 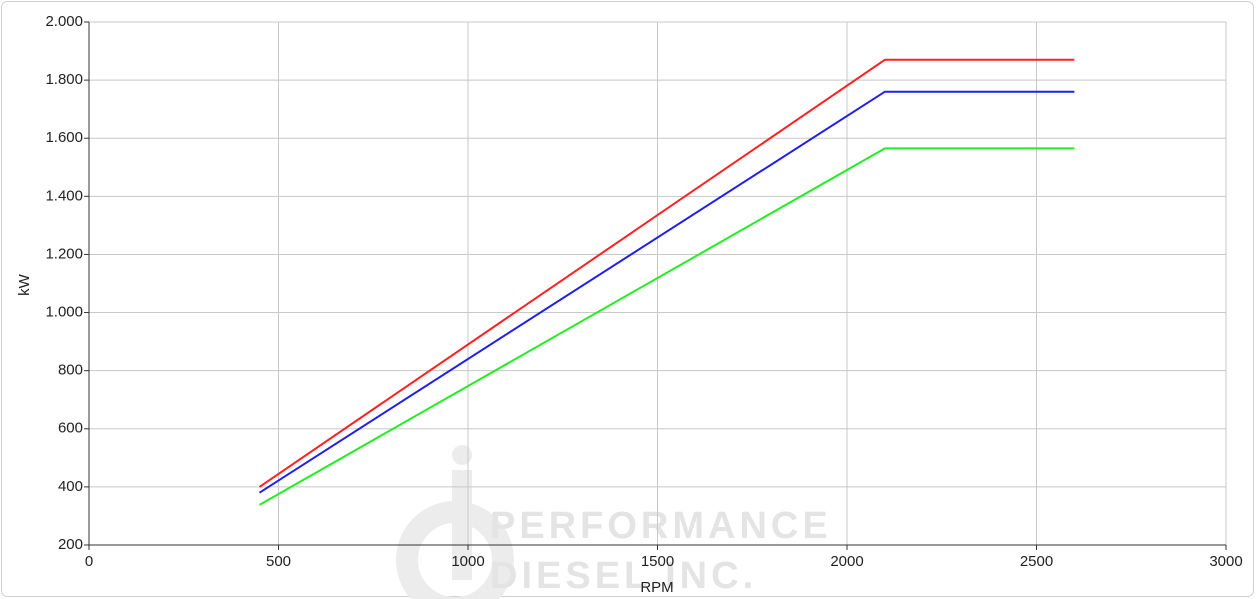 What do you see at coordinates (64, 253) in the screenshot?
I see `y-tick-label: 1.200` at bounding box center [64, 253].